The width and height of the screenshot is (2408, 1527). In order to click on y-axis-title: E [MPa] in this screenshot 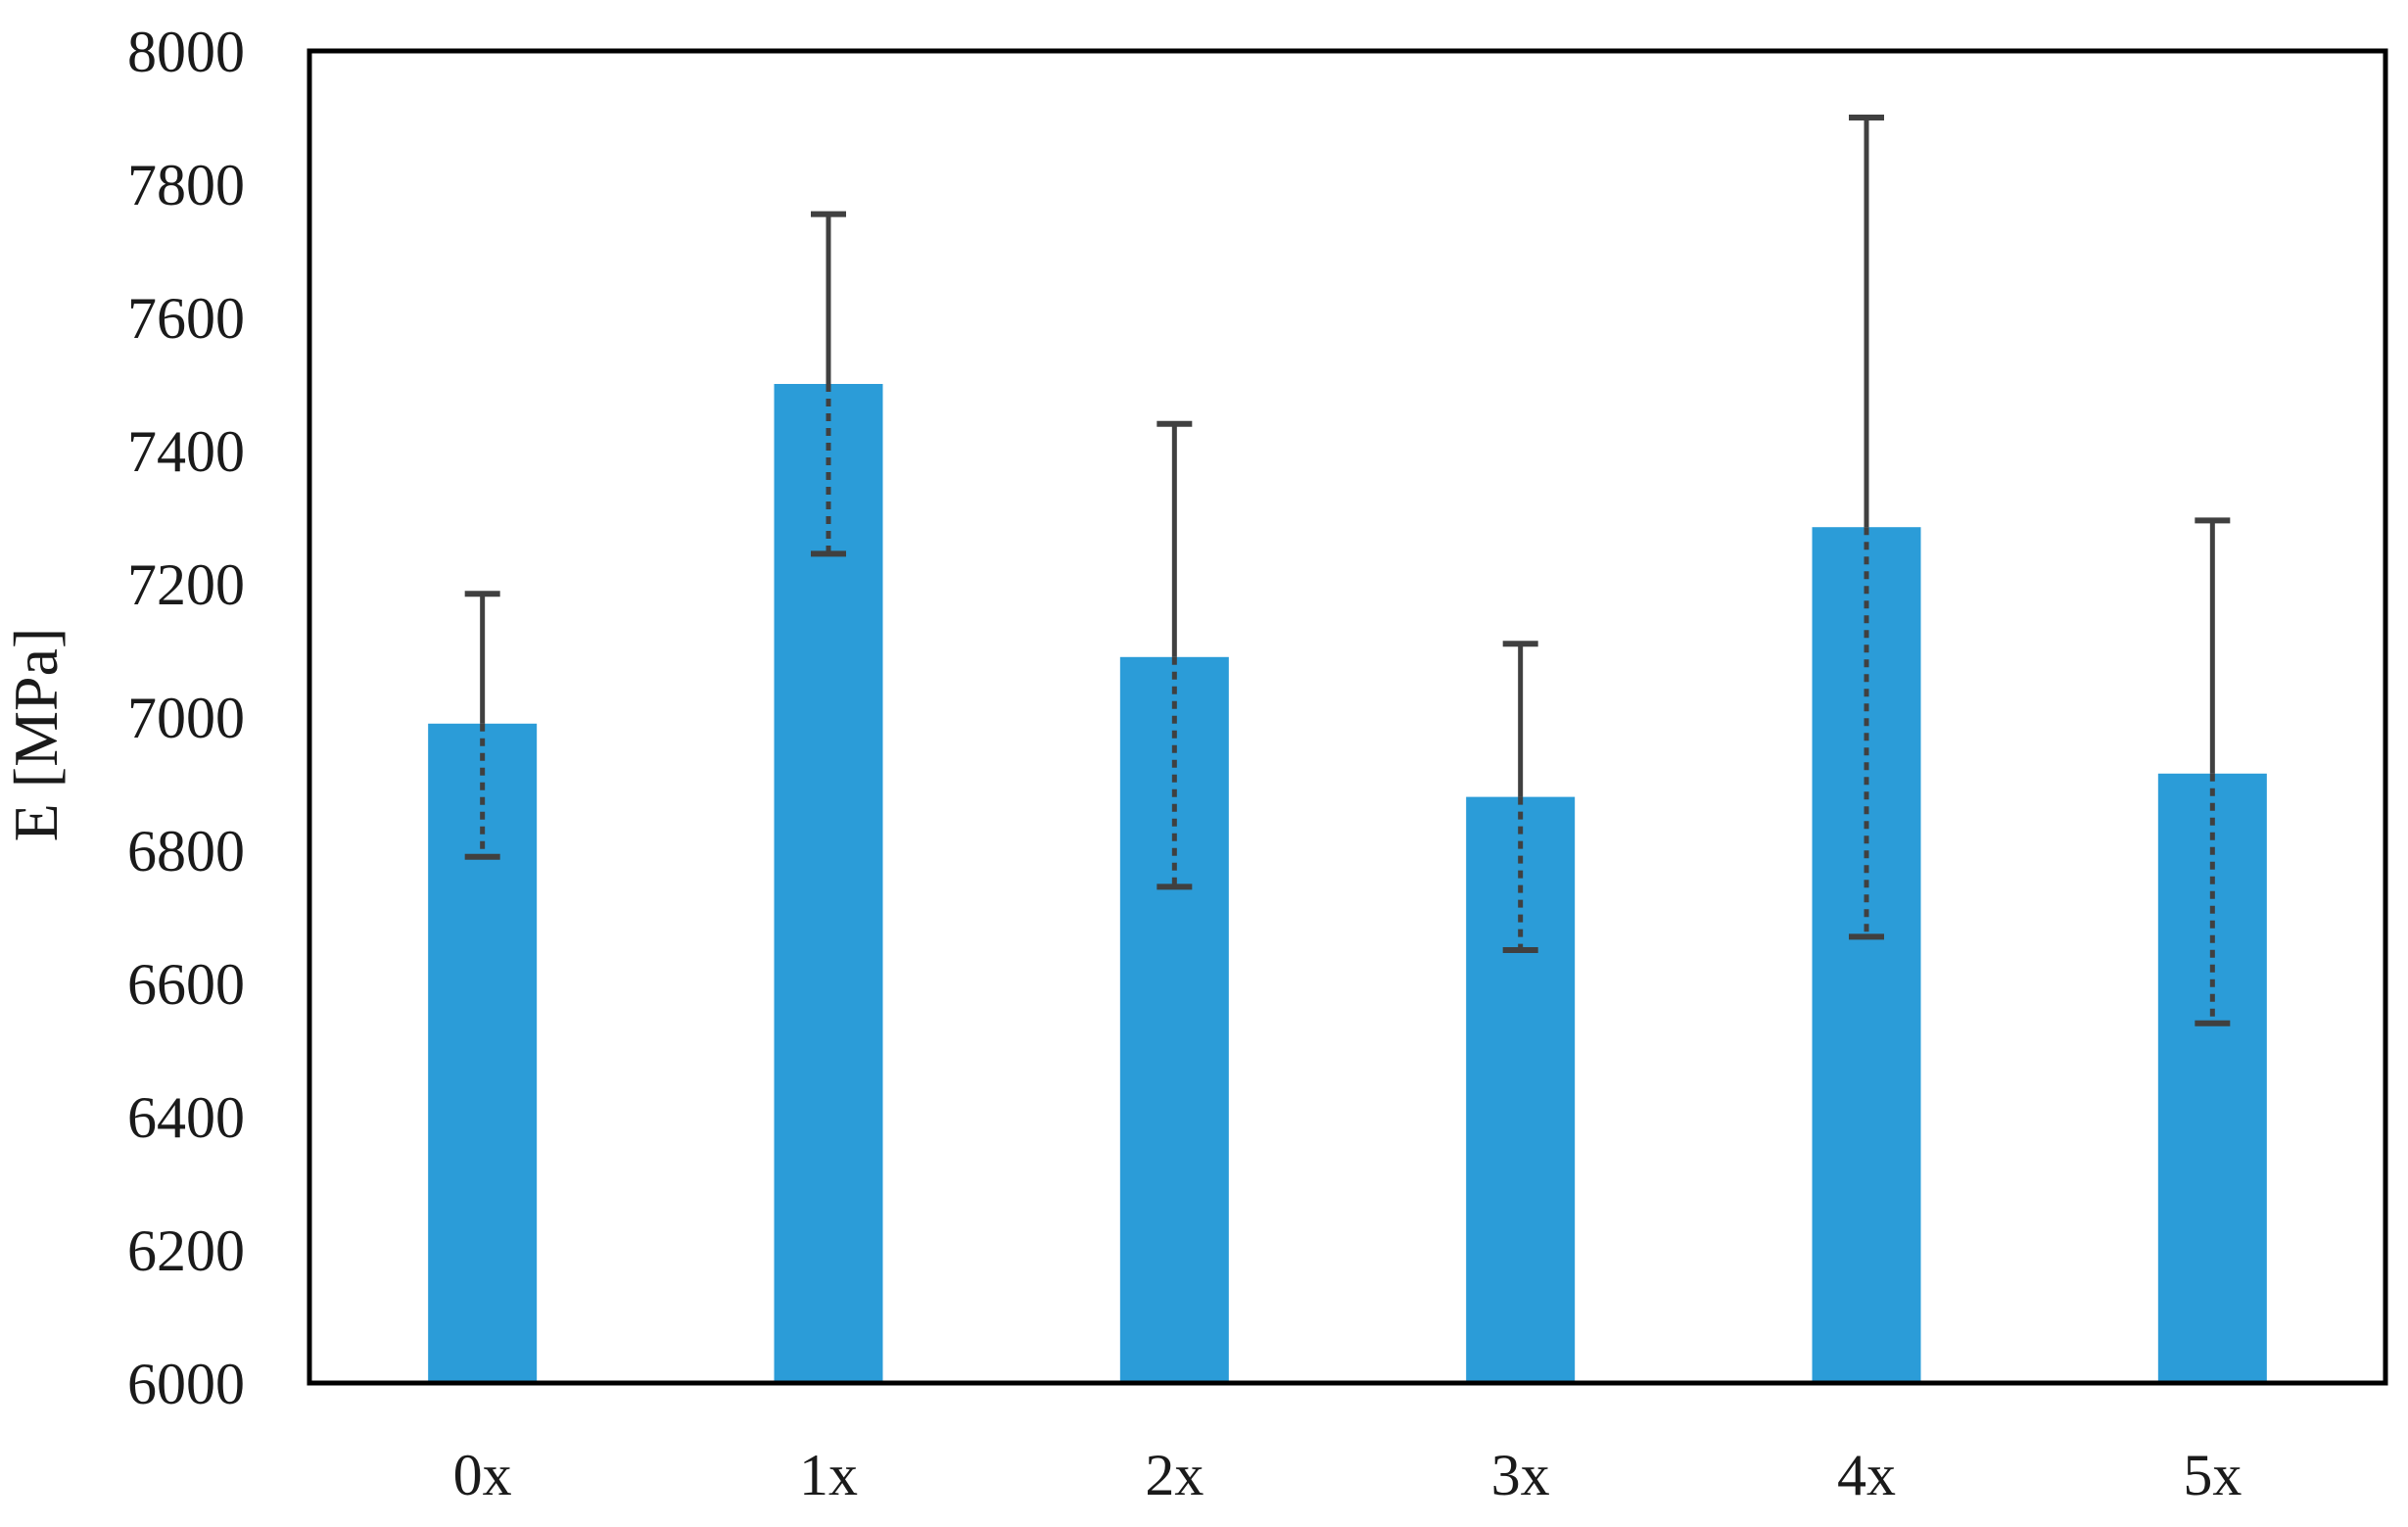, I will do `click(36, 735)`.